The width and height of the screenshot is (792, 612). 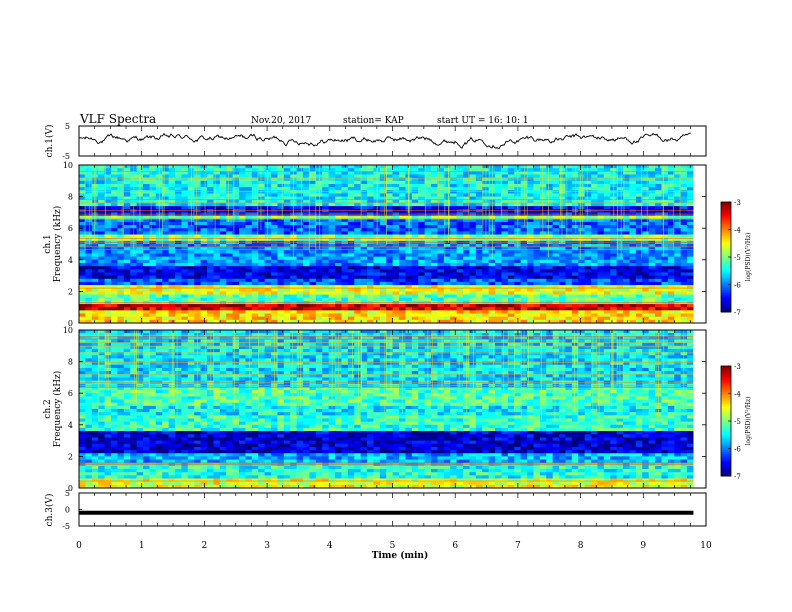 I want to click on spectral-line, so click(x=386, y=303).